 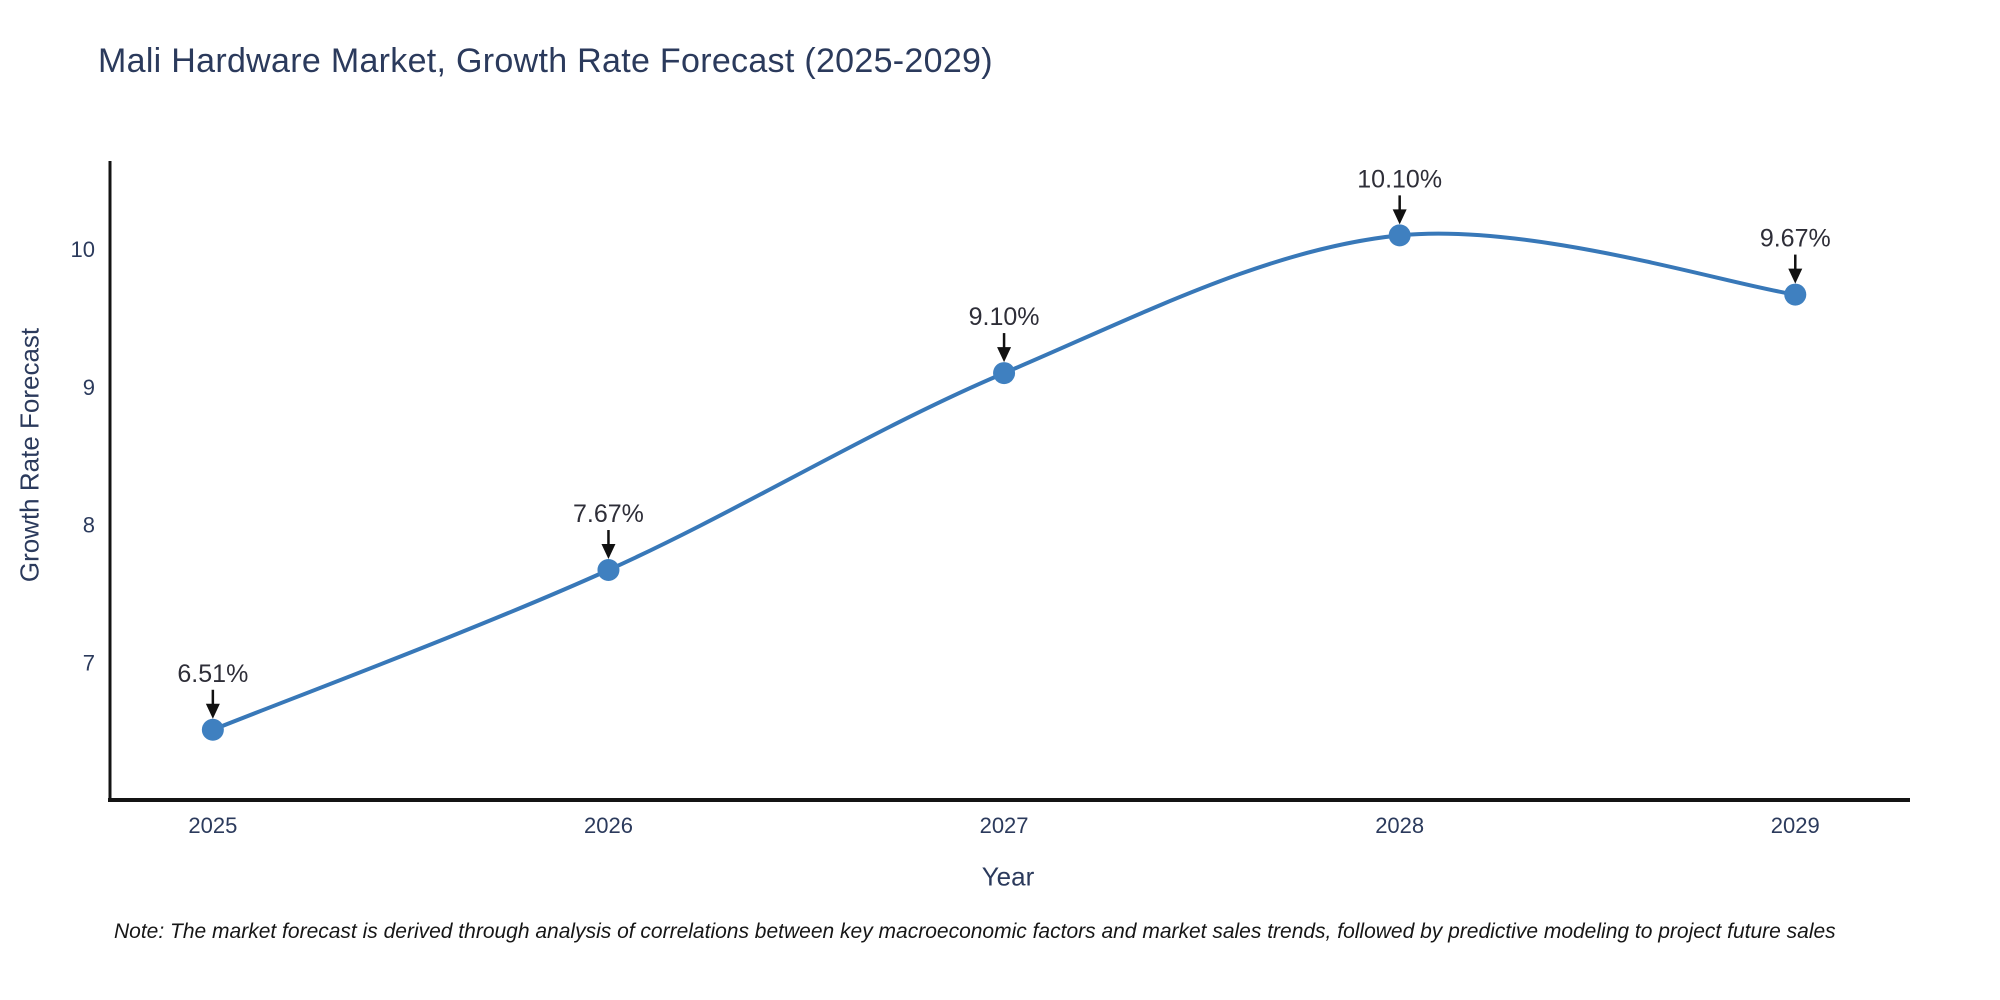 I want to click on x-tick-label: 2028, so click(x=1399, y=825).